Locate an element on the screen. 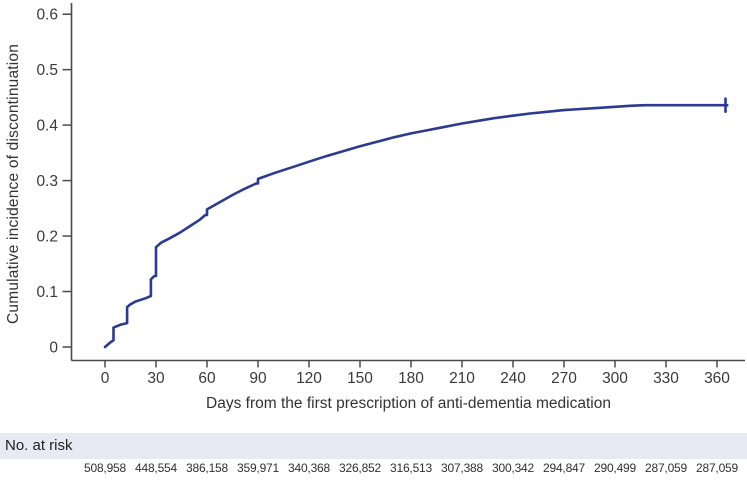  x-tick-label: 60 is located at coordinates (207, 378).